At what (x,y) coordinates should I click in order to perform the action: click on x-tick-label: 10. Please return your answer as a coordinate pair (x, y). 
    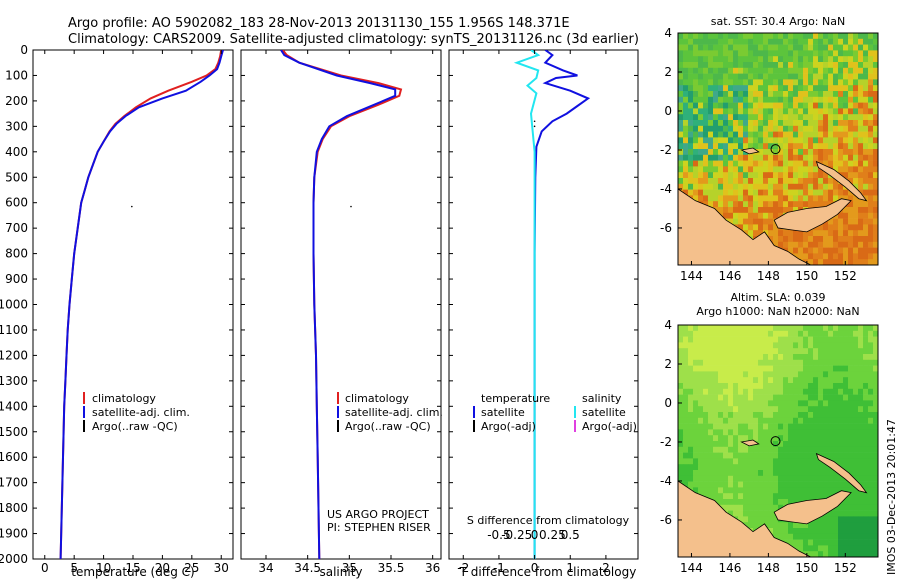
    Looking at the image, I should click on (103, 568).